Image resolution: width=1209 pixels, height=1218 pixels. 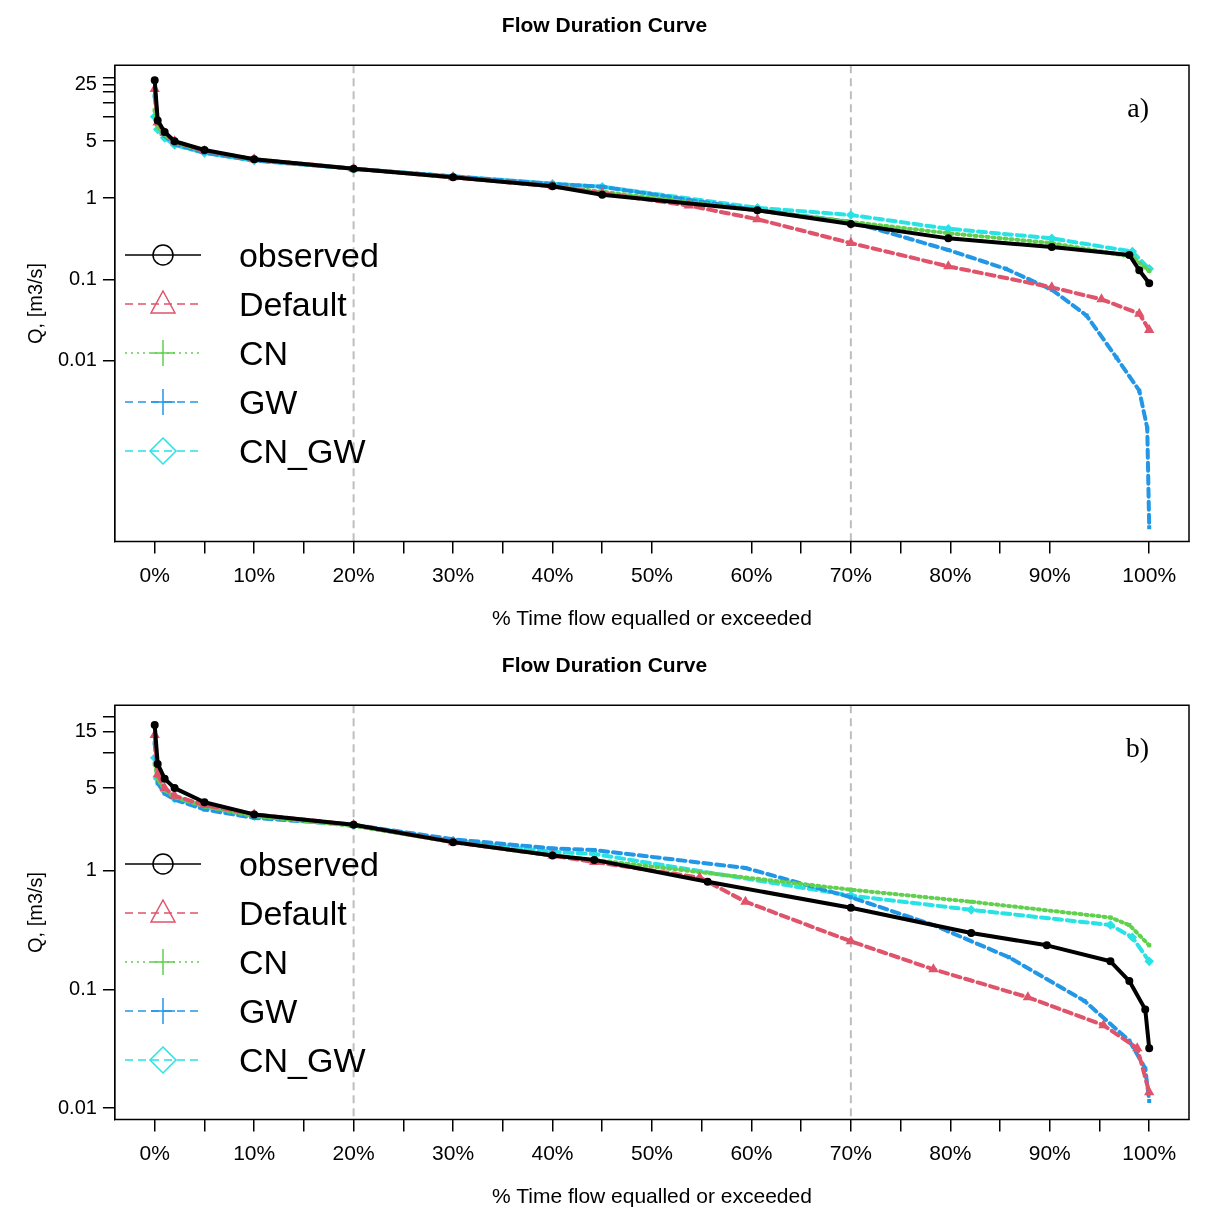 What do you see at coordinates (1138, 107) in the screenshot?
I see `annotation: a)` at bounding box center [1138, 107].